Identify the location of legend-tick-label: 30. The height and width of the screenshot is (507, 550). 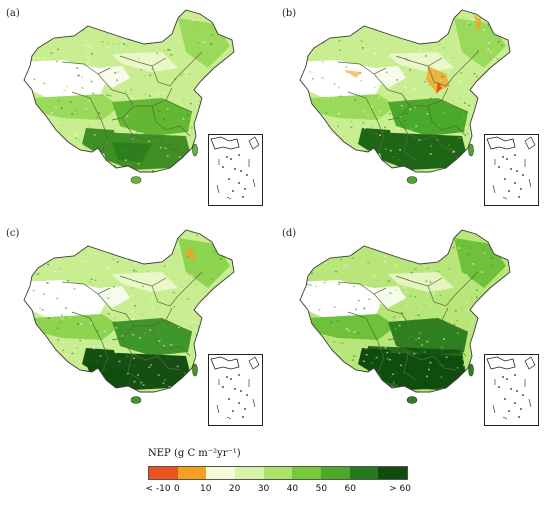
(263, 489).